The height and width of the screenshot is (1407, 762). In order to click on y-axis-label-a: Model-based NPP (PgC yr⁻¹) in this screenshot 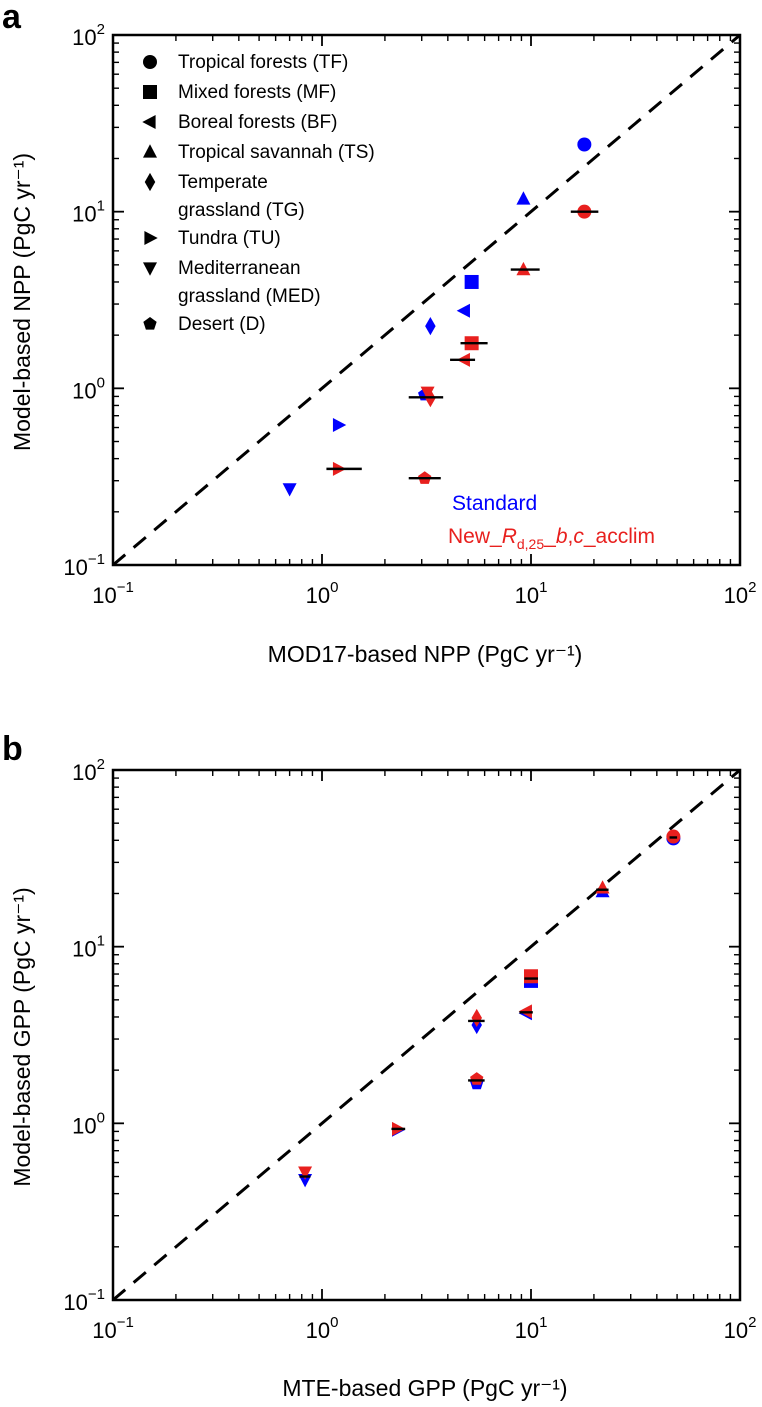, I will do `click(22, 302)`.